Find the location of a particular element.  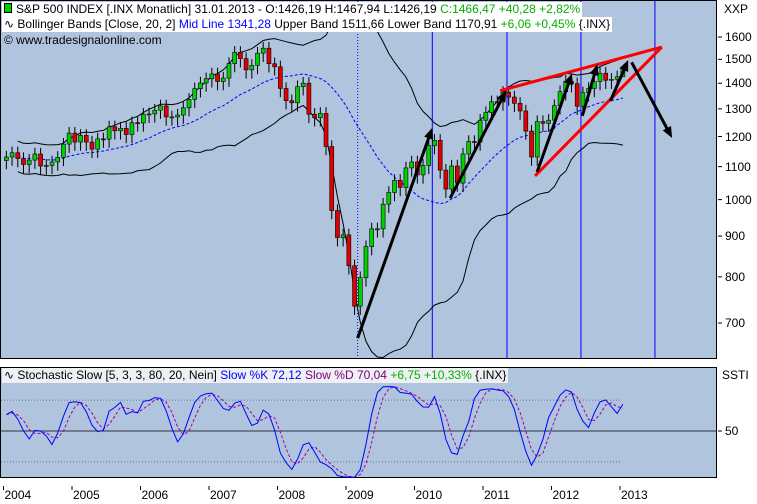

stoch-axis-label: SSTI is located at coordinates (735, 375).